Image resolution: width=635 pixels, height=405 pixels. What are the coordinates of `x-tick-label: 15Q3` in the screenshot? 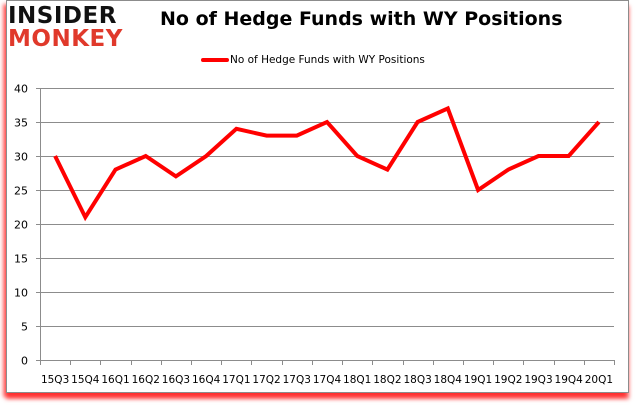 It's located at (55, 380).